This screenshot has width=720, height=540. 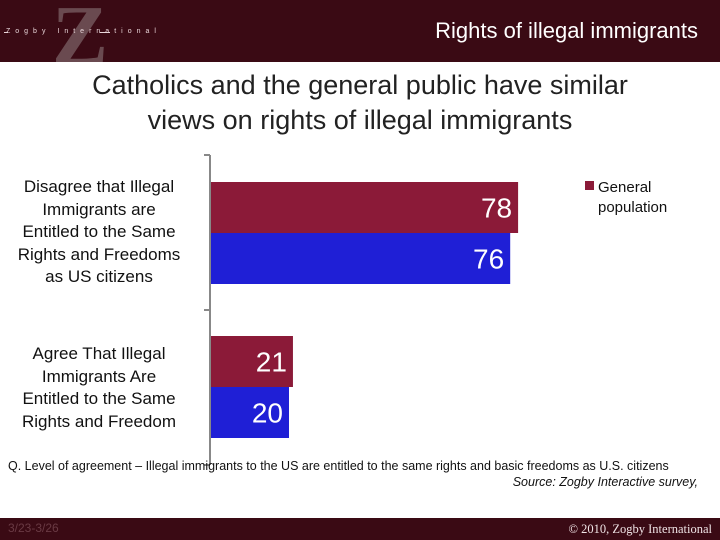 I want to click on legend-label-line: General, so click(x=625, y=187).